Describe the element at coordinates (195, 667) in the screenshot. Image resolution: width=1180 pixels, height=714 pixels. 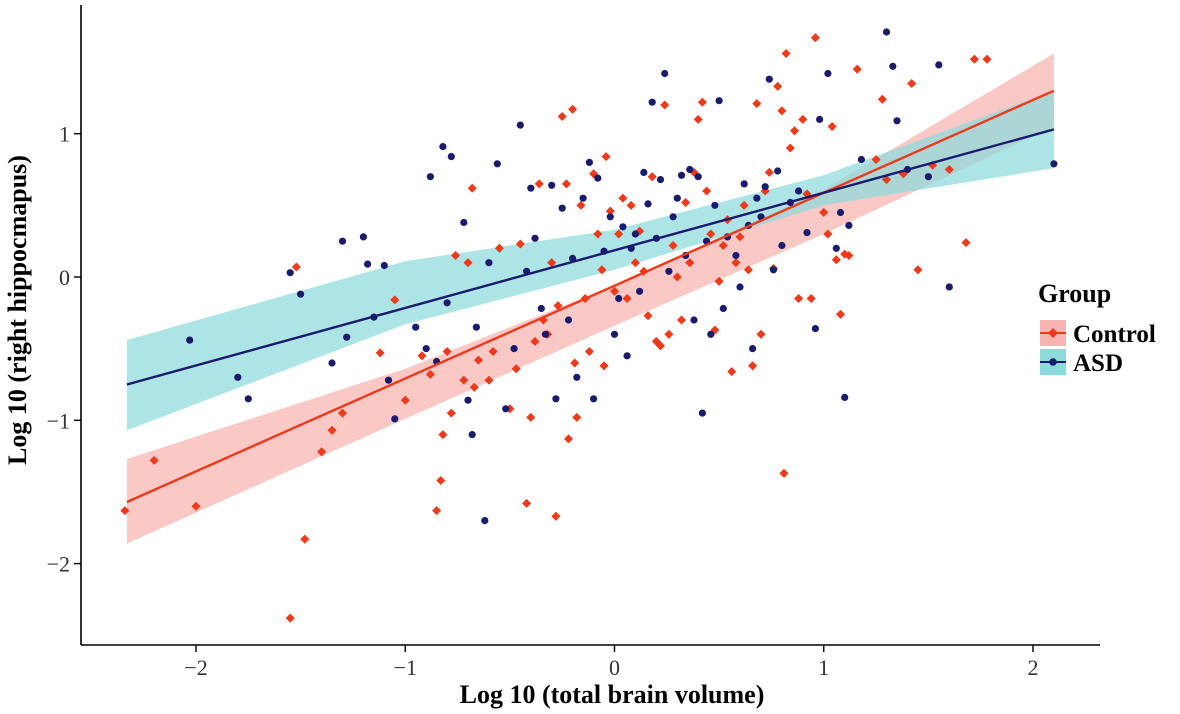
I see `x-tick-label: −2` at that location.